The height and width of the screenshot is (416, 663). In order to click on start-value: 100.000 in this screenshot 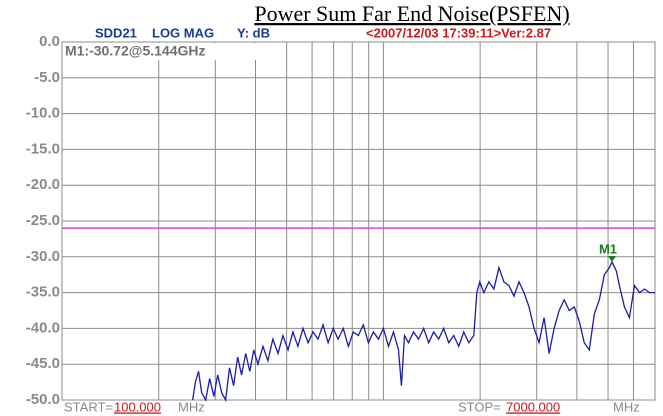, I will do `click(137, 406)`.